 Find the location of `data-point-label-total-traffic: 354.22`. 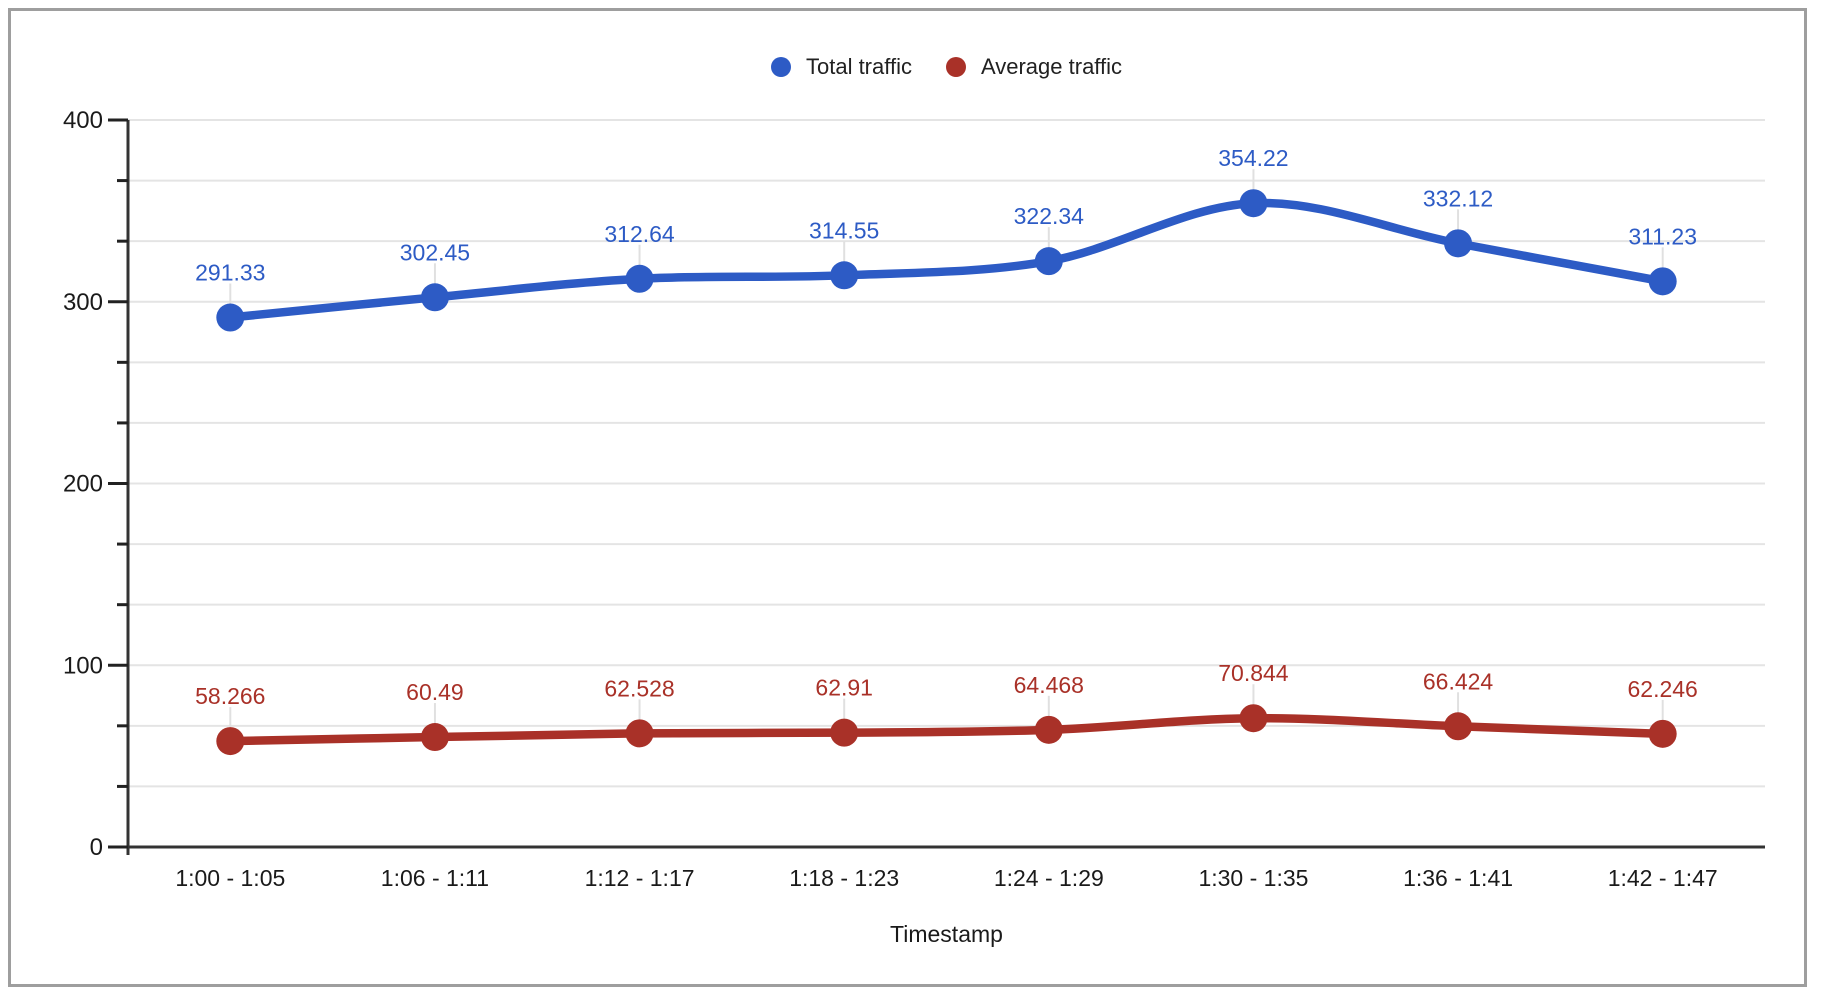

data-point-label-total-traffic: 354.22 is located at coordinates (1253, 158).